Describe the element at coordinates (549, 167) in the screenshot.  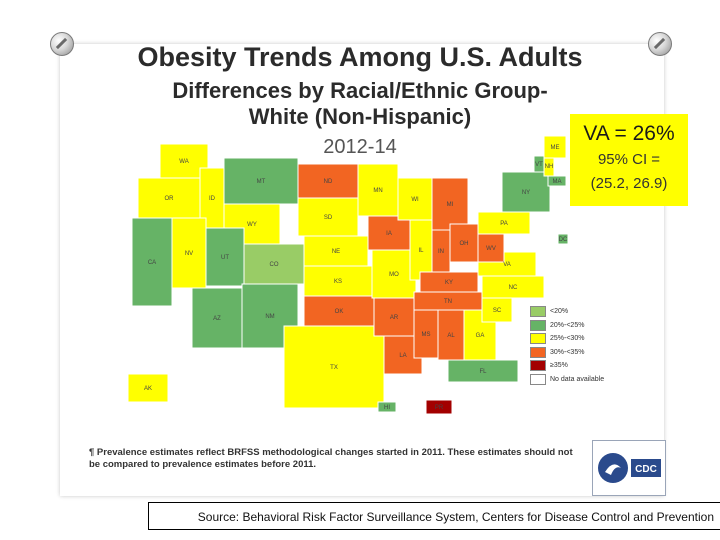
I see `state-label: NH` at that location.